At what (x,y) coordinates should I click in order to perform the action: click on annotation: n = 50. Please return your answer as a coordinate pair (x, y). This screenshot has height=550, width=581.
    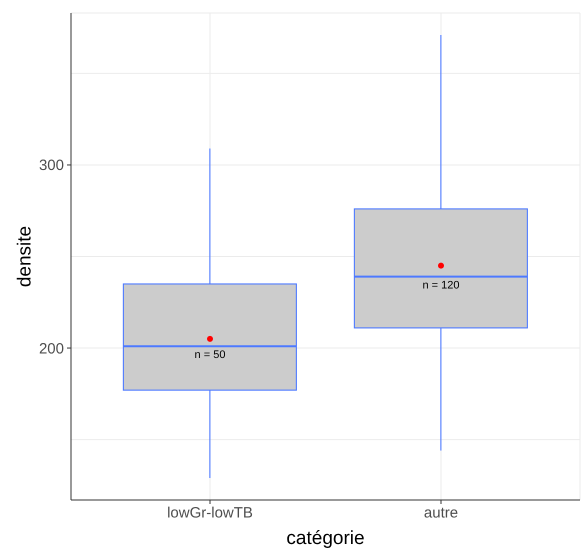
    Looking at the image, I should click on (210, 355).